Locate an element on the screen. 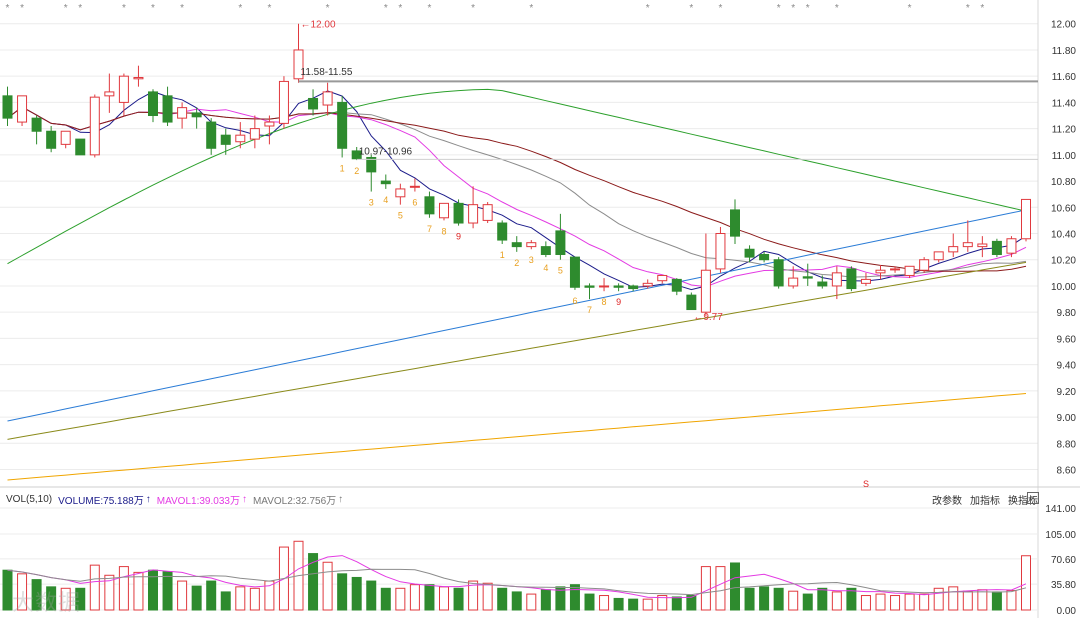 The height and width of the screenshot is (618, 1080). price-tick-label: 10.20 is located at coordinates (1063, 261).